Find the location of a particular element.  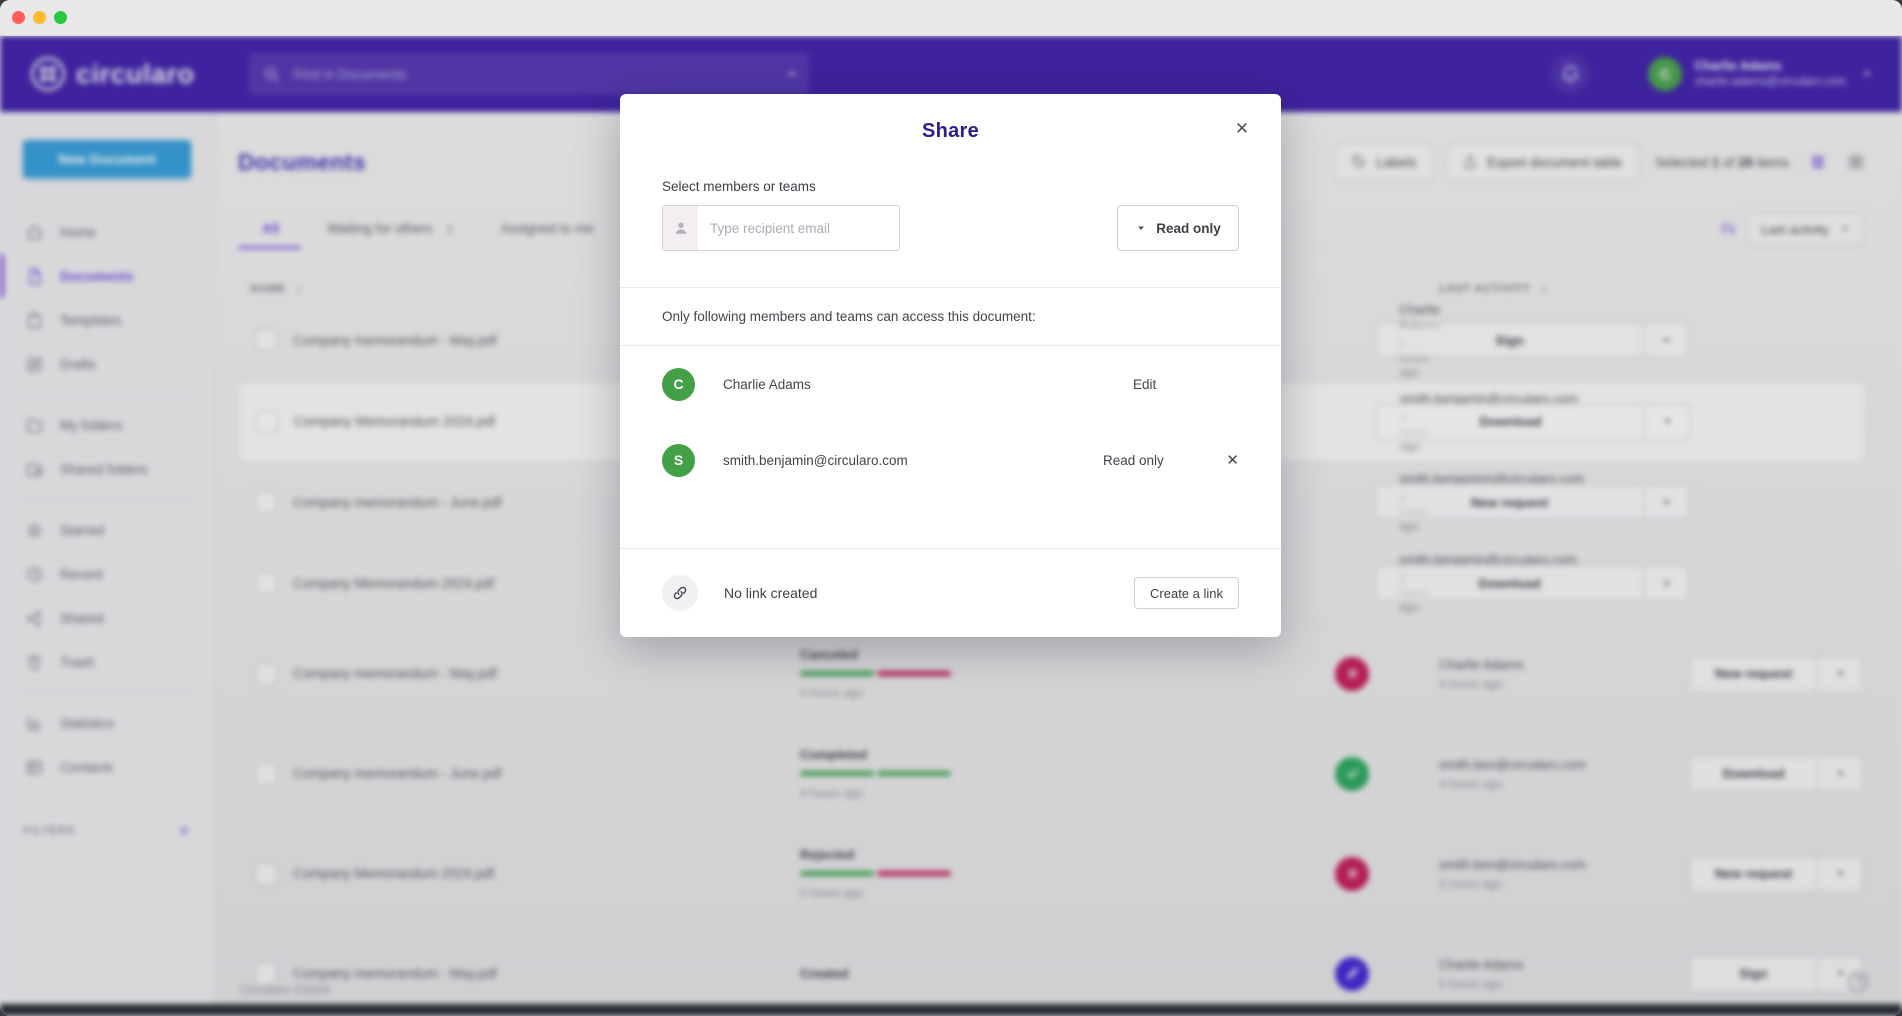

permission-dropdown: Read only is located at coordinates (1178, 228).